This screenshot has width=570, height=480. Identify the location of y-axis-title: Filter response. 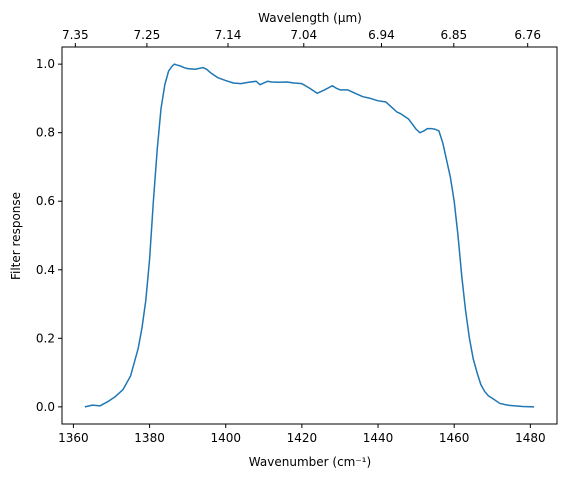
(16, 236).